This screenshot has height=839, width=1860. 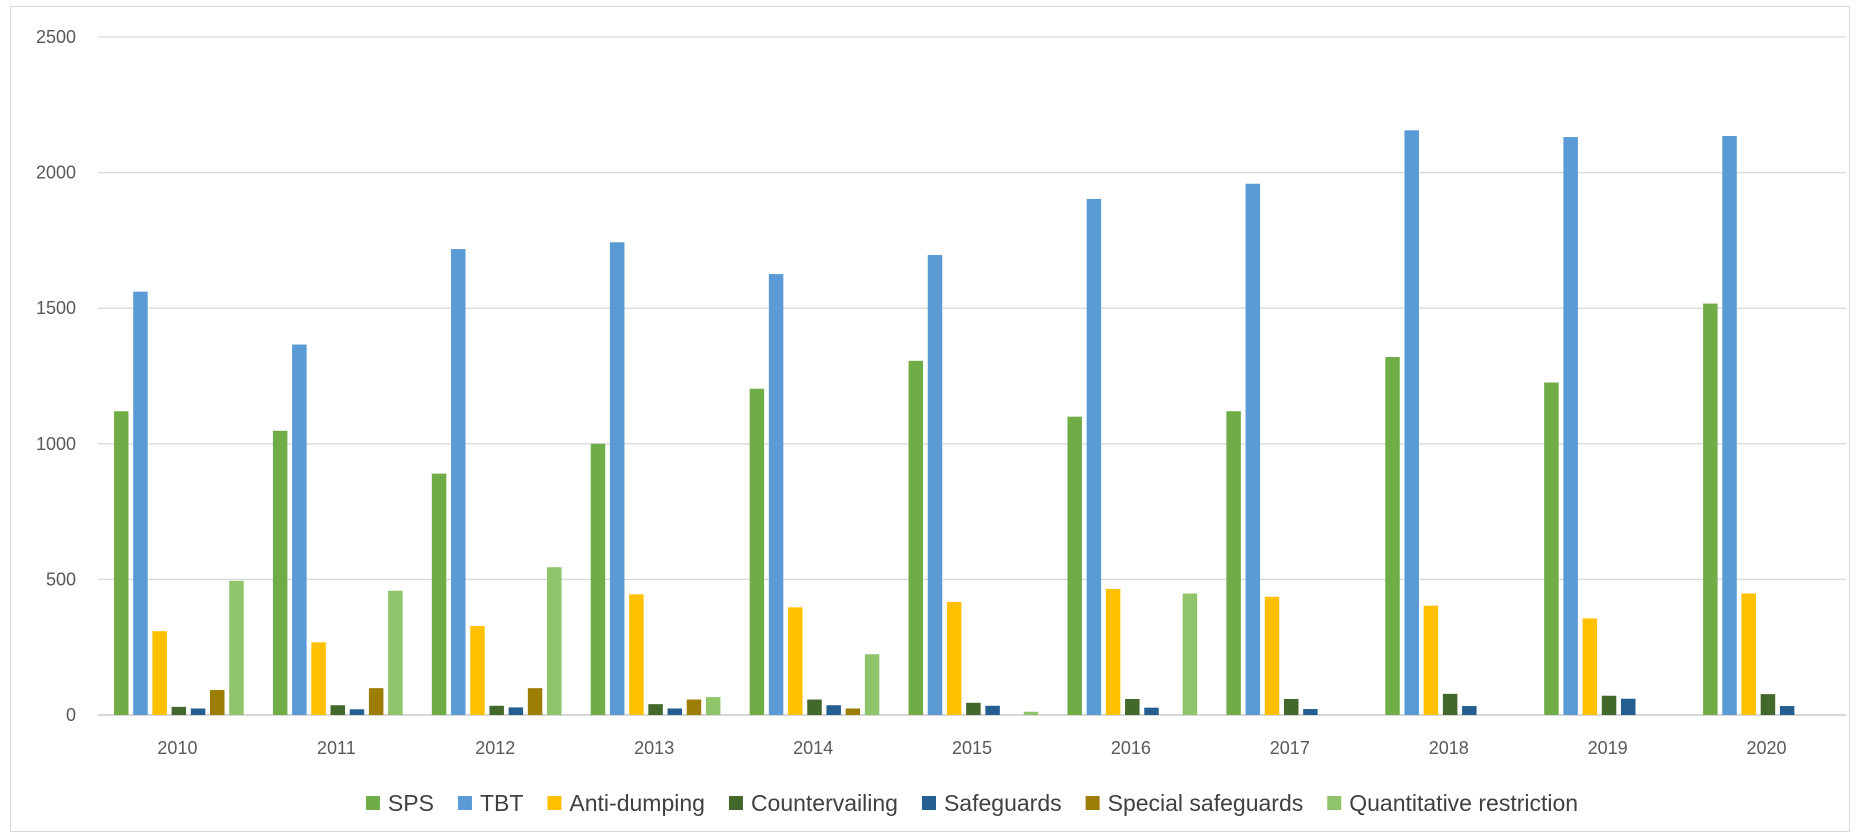 What do you see at coordinates (477, 670) in the screenshot?
I see `bar-anti-dumping-2012` at bounding box center [477, 670].